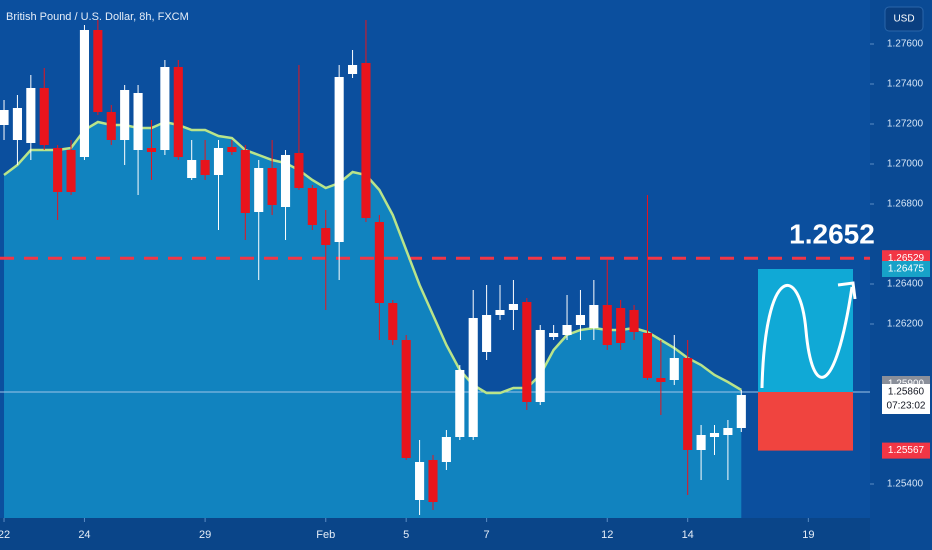  Describe the element at coordinates (906, 258) in the screenshot. I see `price-label: 1.26529` at that location.